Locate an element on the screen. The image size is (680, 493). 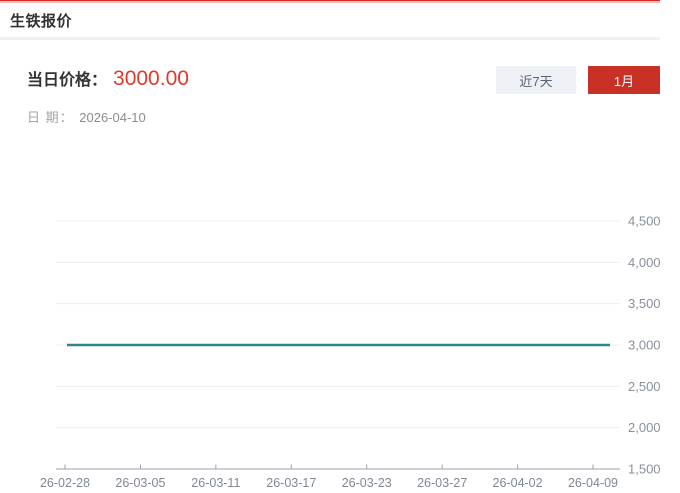
svg-text: 26-03-27 is located at coordinates (442, 483).